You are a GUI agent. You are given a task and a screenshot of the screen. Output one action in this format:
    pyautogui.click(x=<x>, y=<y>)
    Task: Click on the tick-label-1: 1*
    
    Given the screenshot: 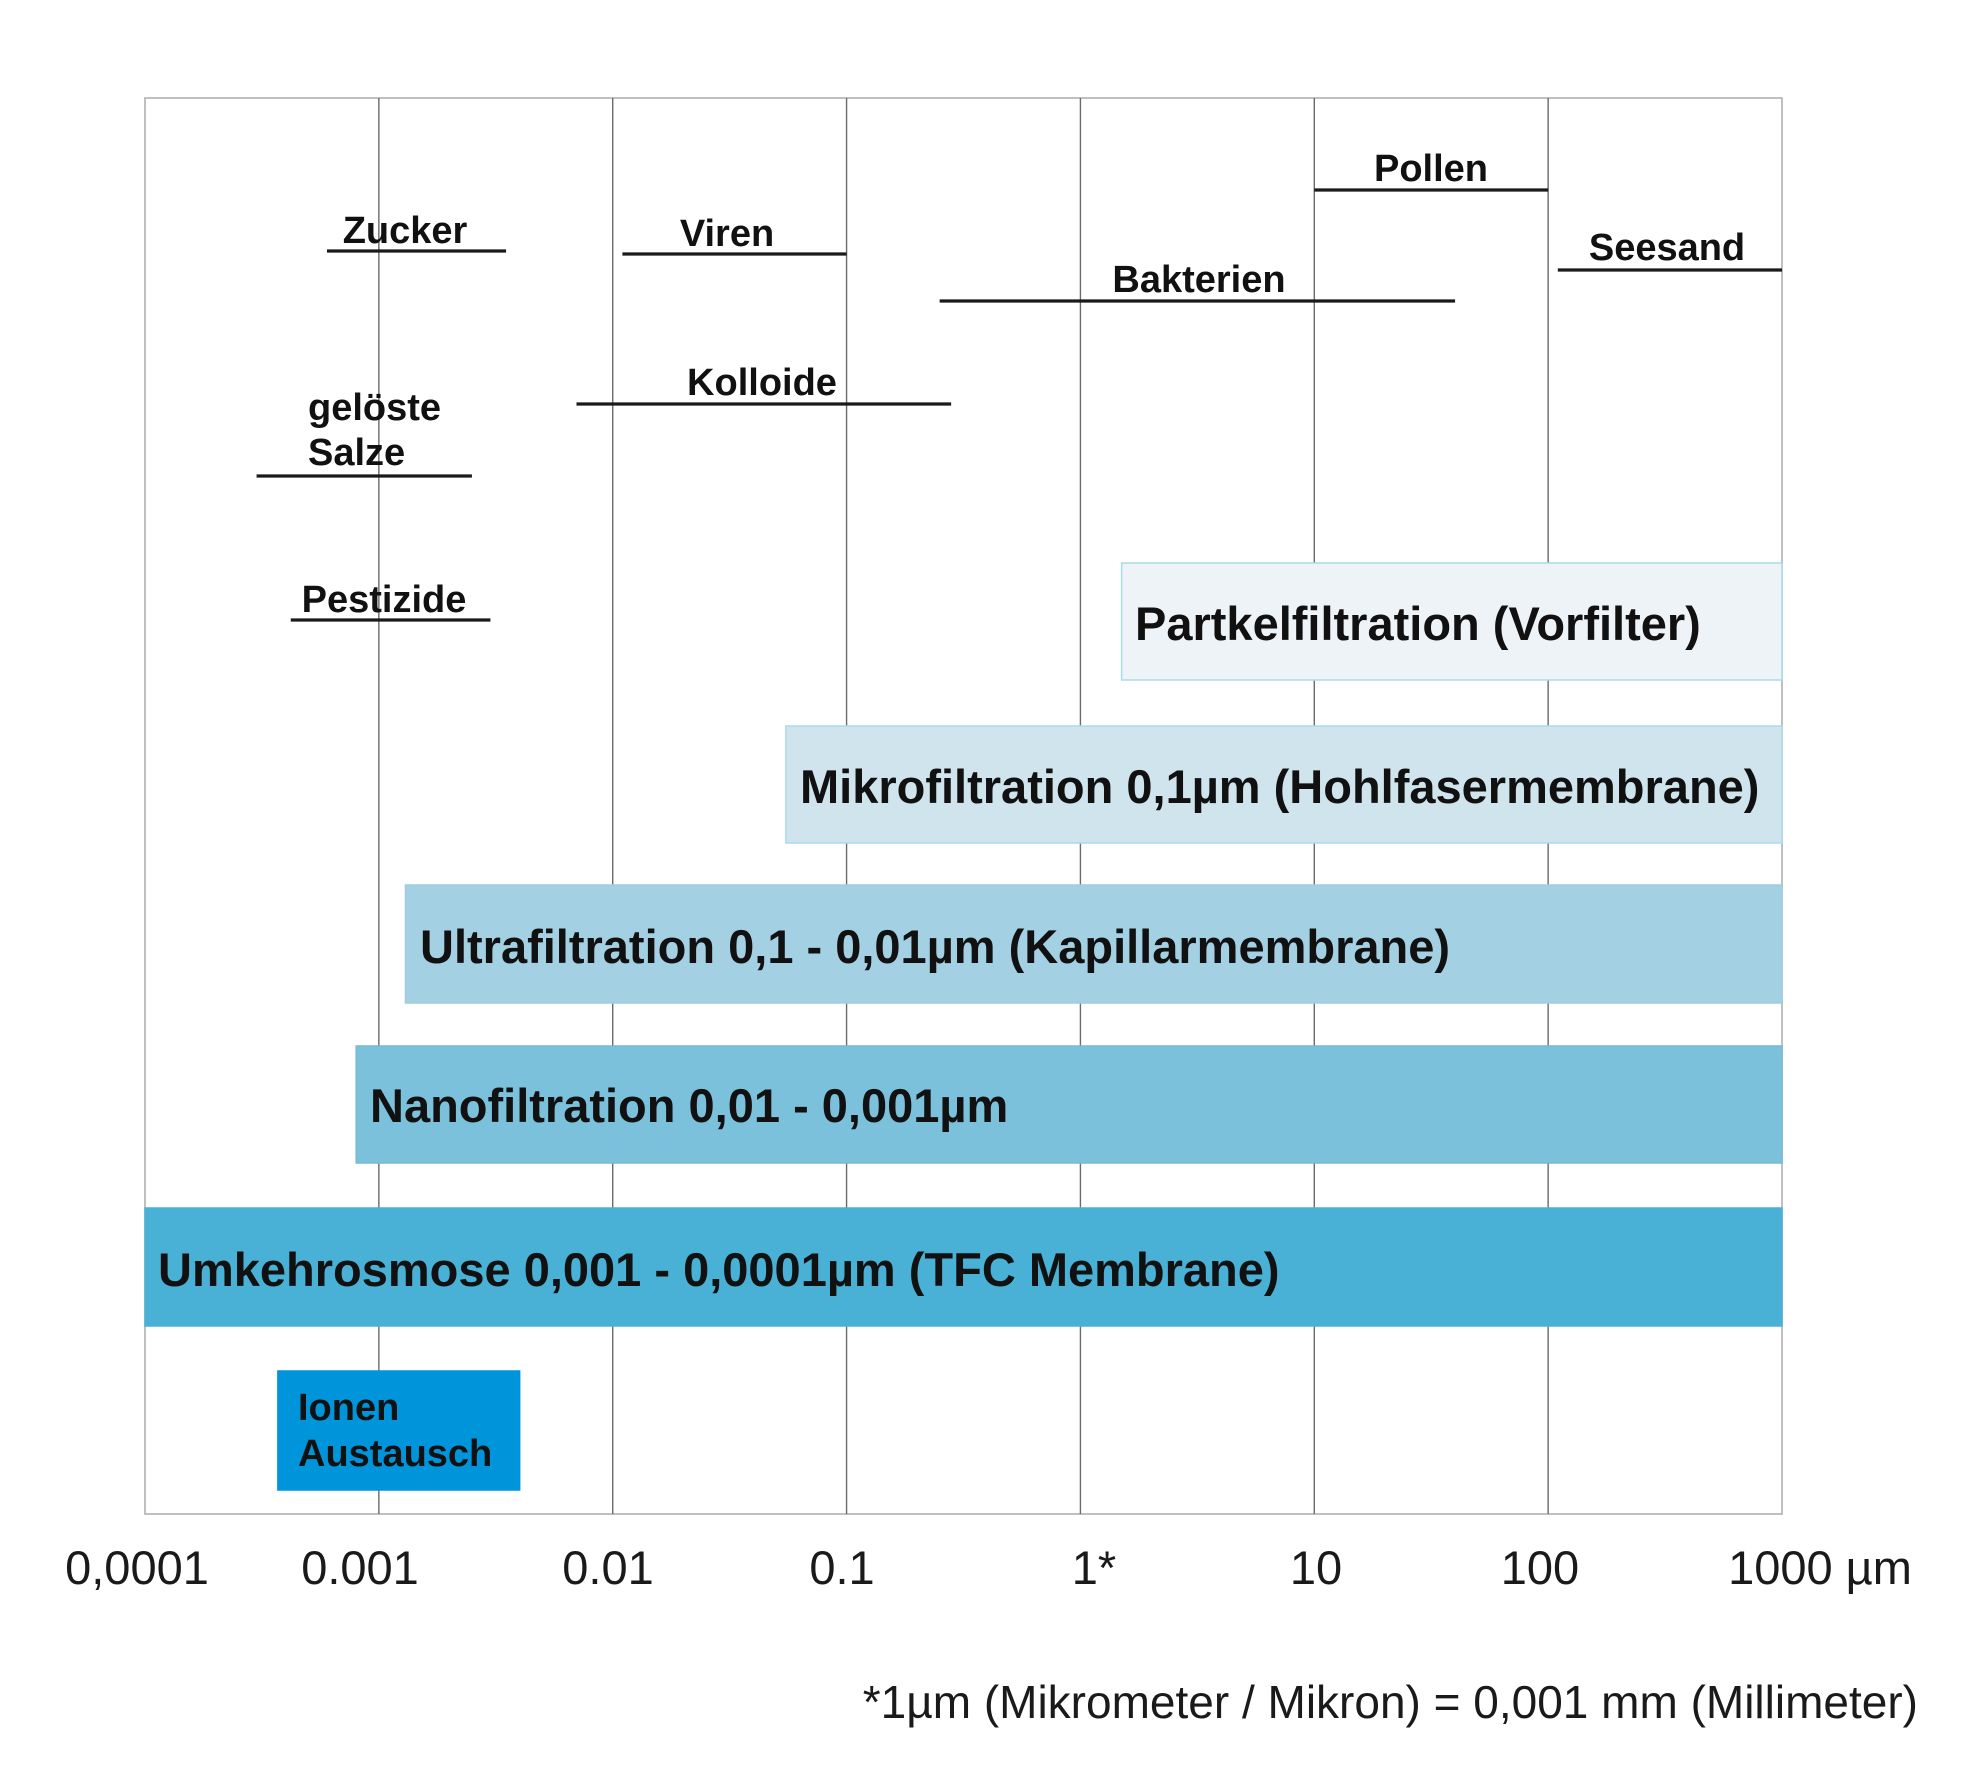 What is the action you would take?
    pyautogui.click(x=1094, y=1567)
    